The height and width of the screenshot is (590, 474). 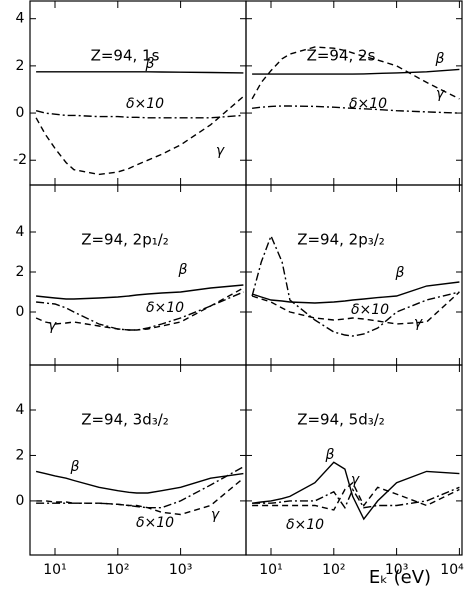 What do you see at coordinates (125, 240) in the screenshot?
I see `panel-title: Z=94, 2p₁/₂` at bounding box center [125, 240].